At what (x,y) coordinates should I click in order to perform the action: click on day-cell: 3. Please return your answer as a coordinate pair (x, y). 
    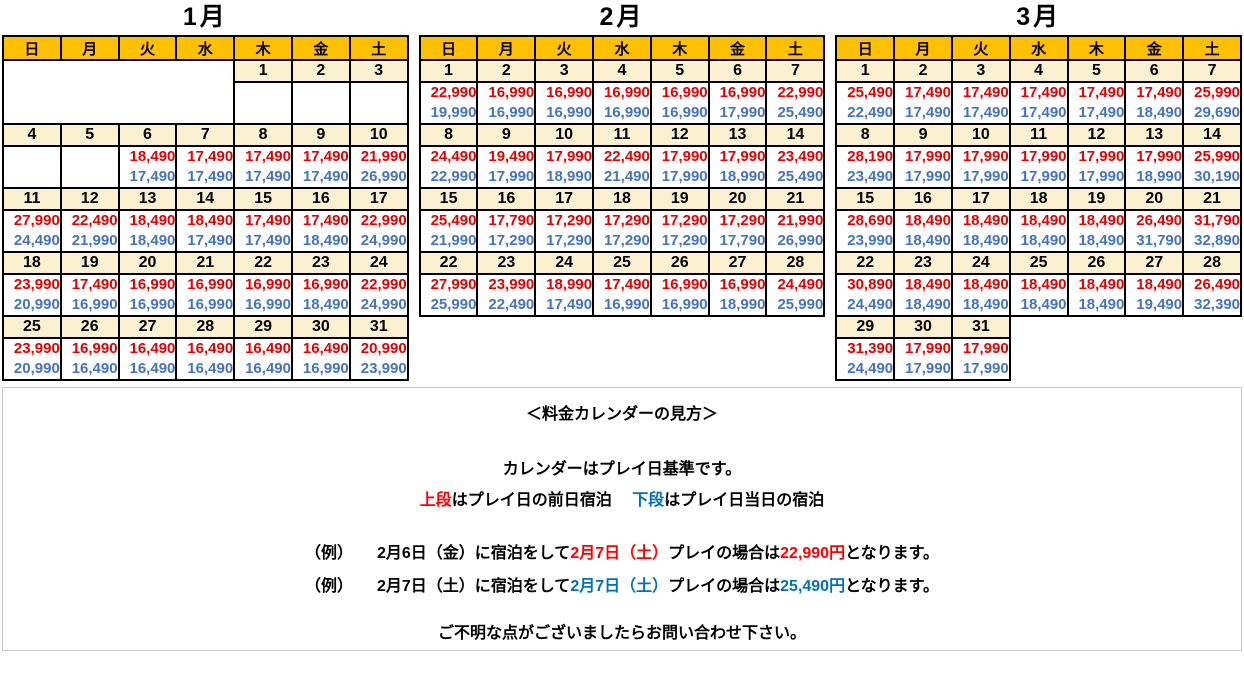
    Looking at the image, I should click on (564, 71).